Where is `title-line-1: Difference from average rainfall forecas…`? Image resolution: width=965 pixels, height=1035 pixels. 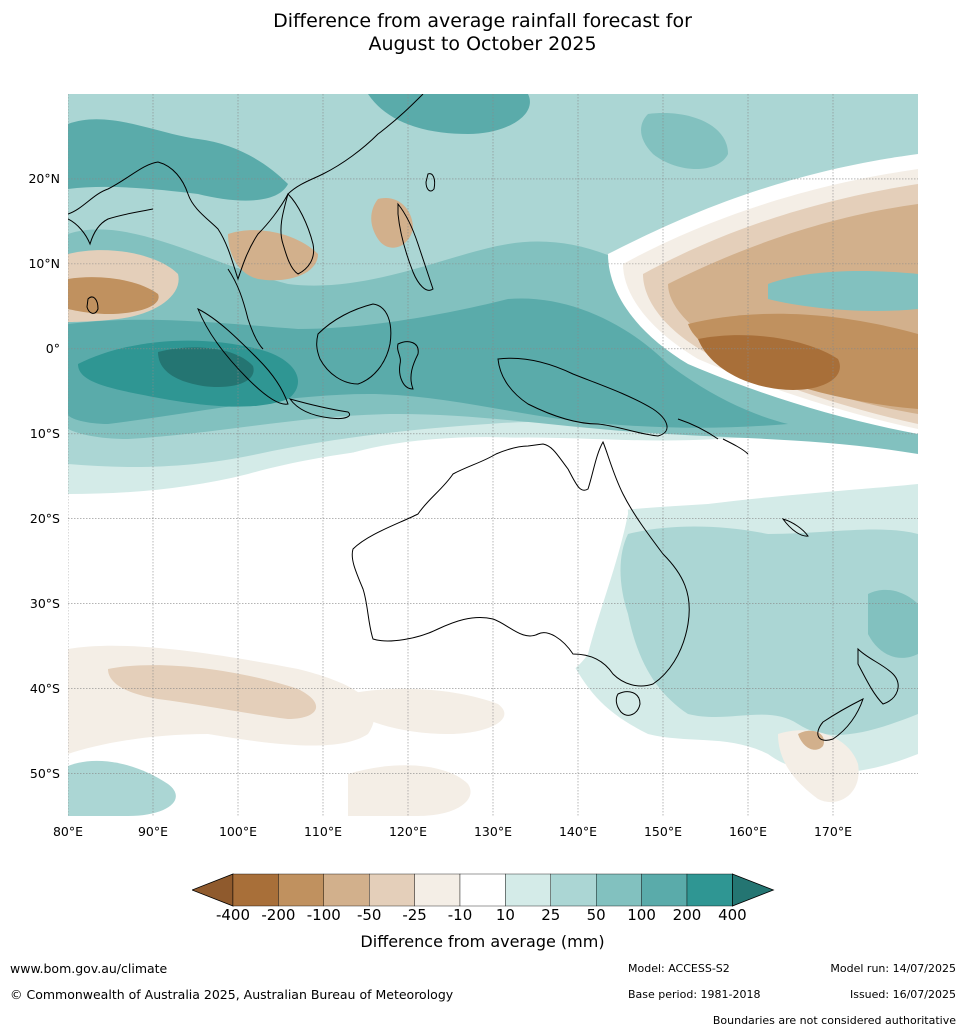
title-line-1: Difference from average rainfall forecas… is located at coordinates (482, 21).